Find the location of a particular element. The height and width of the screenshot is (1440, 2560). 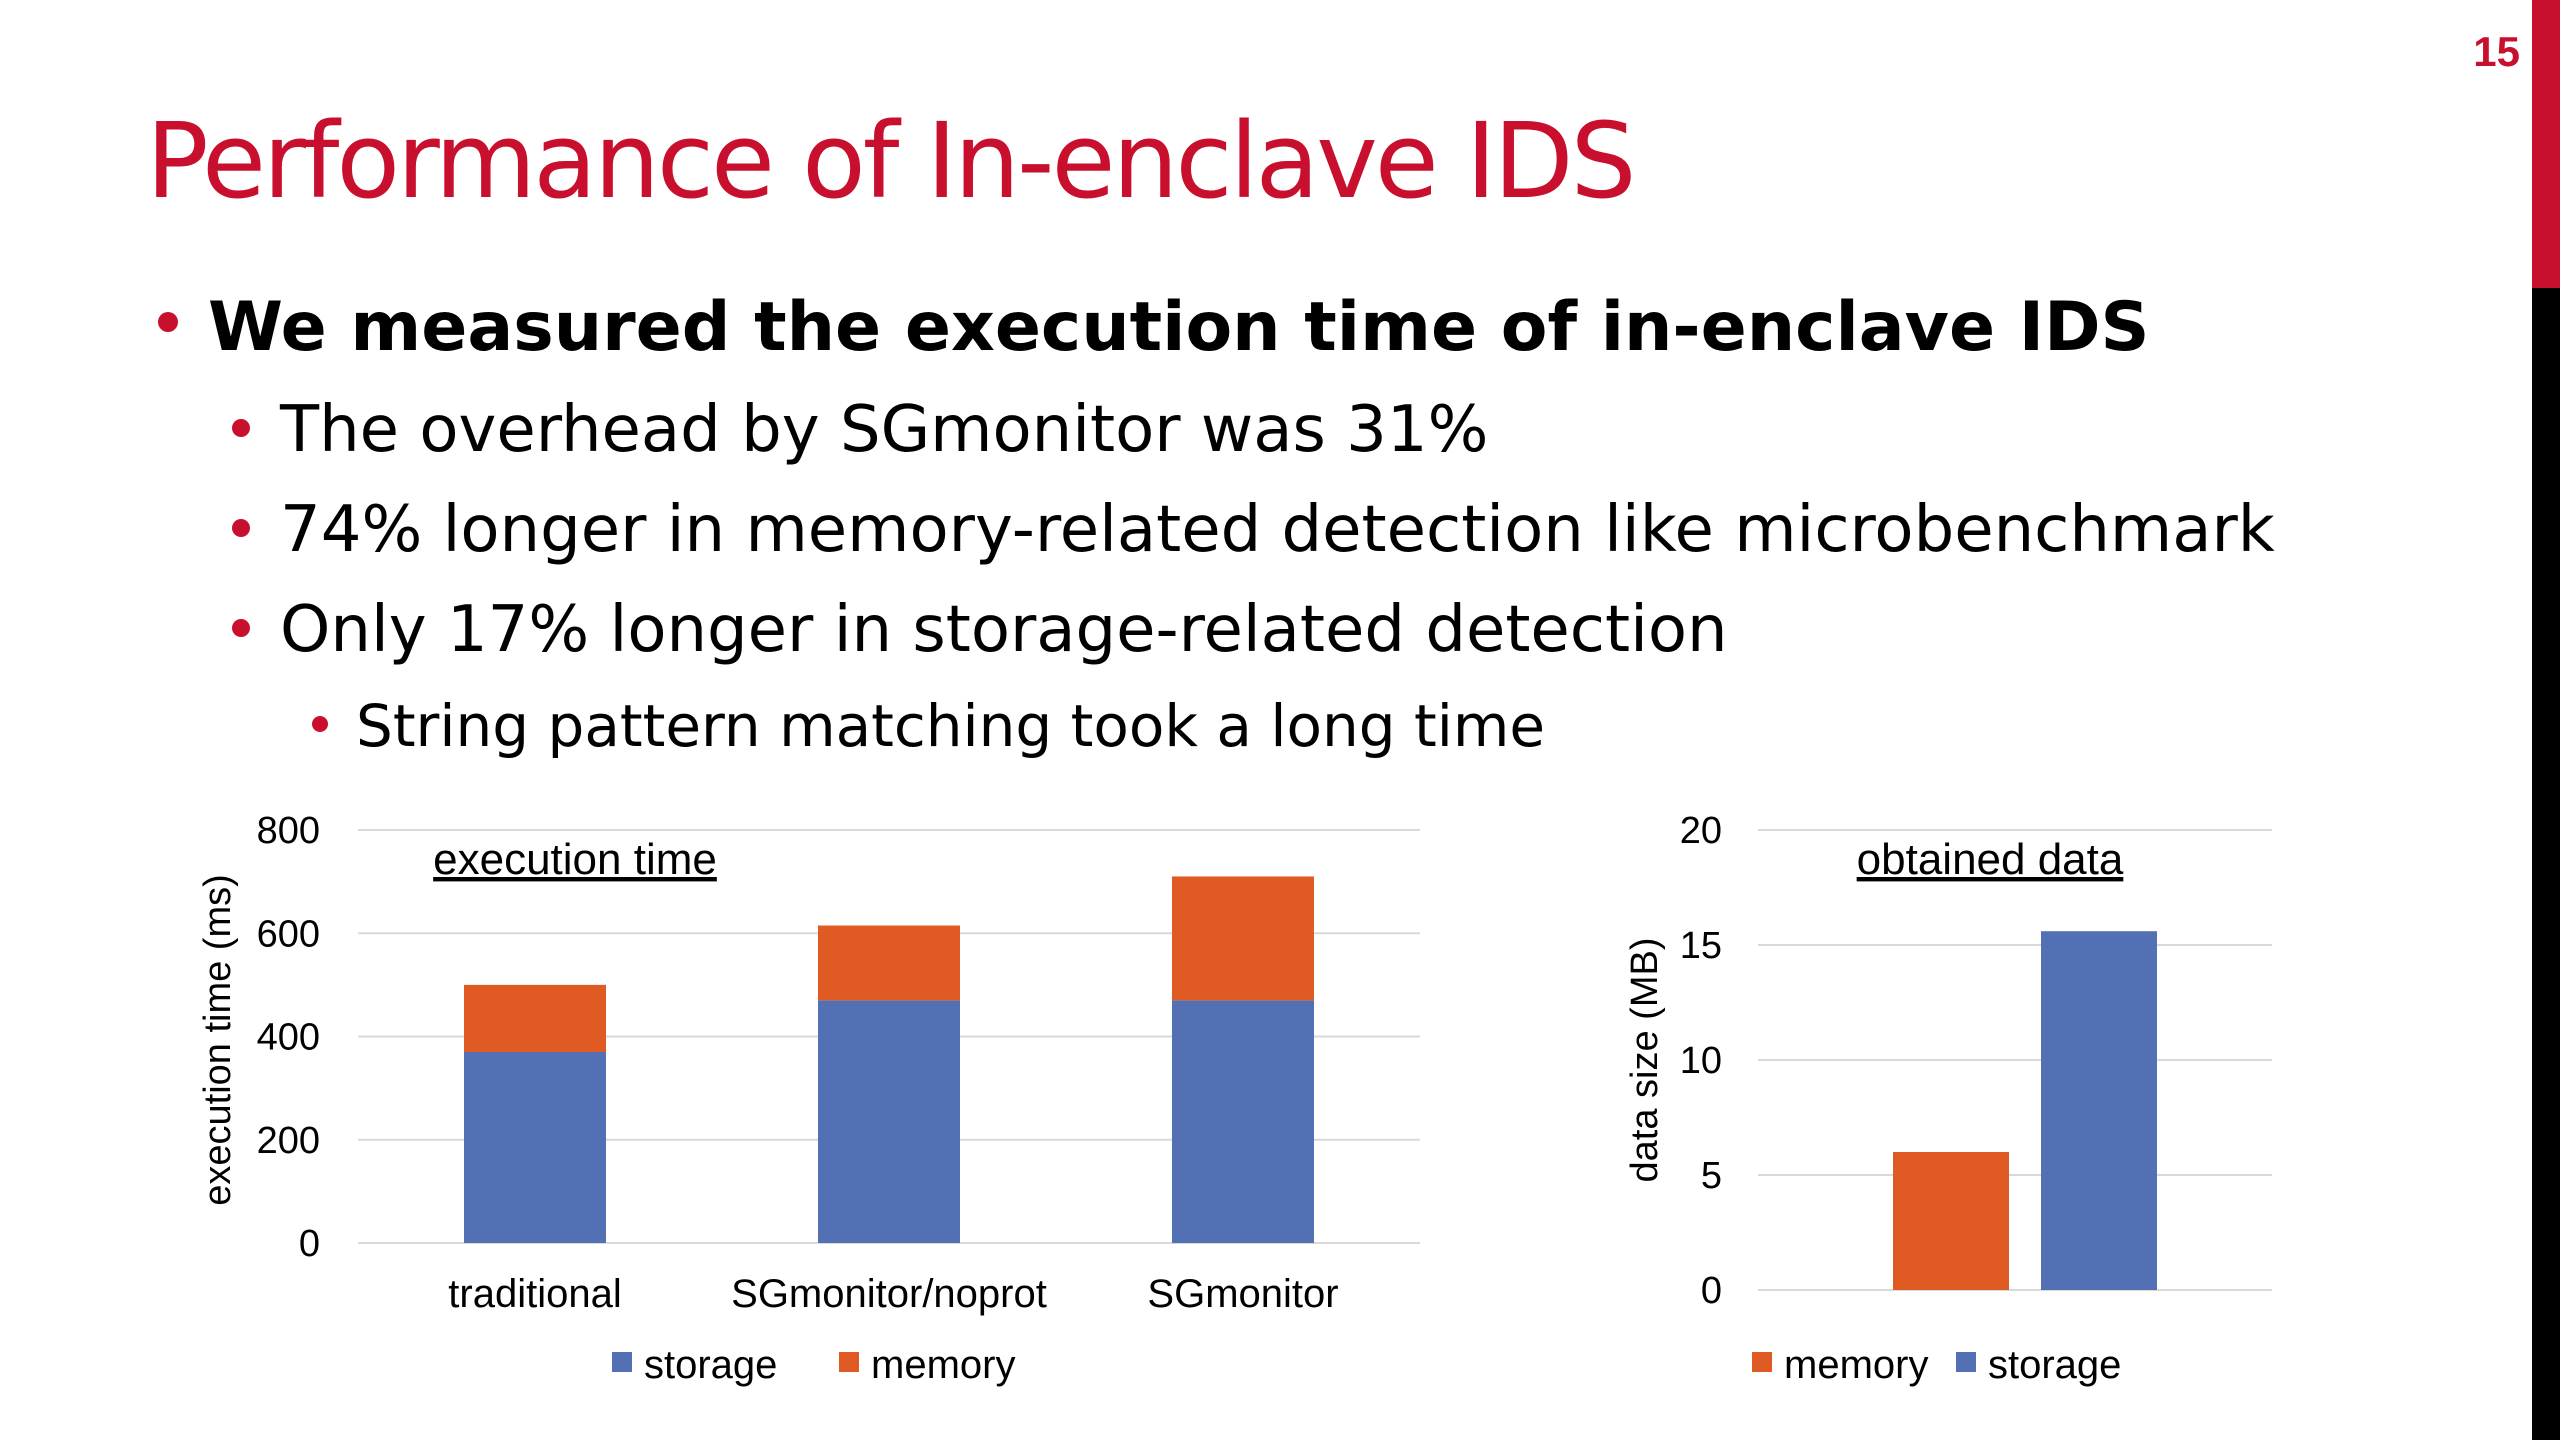

accent-bar-red is located at coordinates (2546, 144).